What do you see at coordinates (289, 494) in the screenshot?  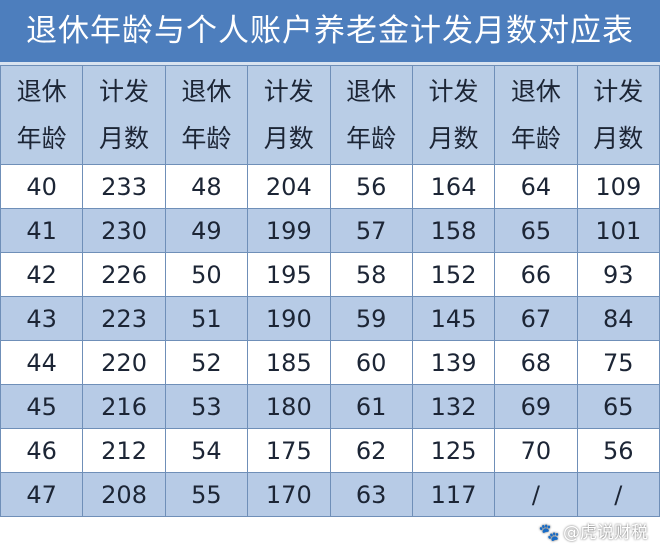 I see `cell-payout-months: 170` at bounding box center [289, 494].